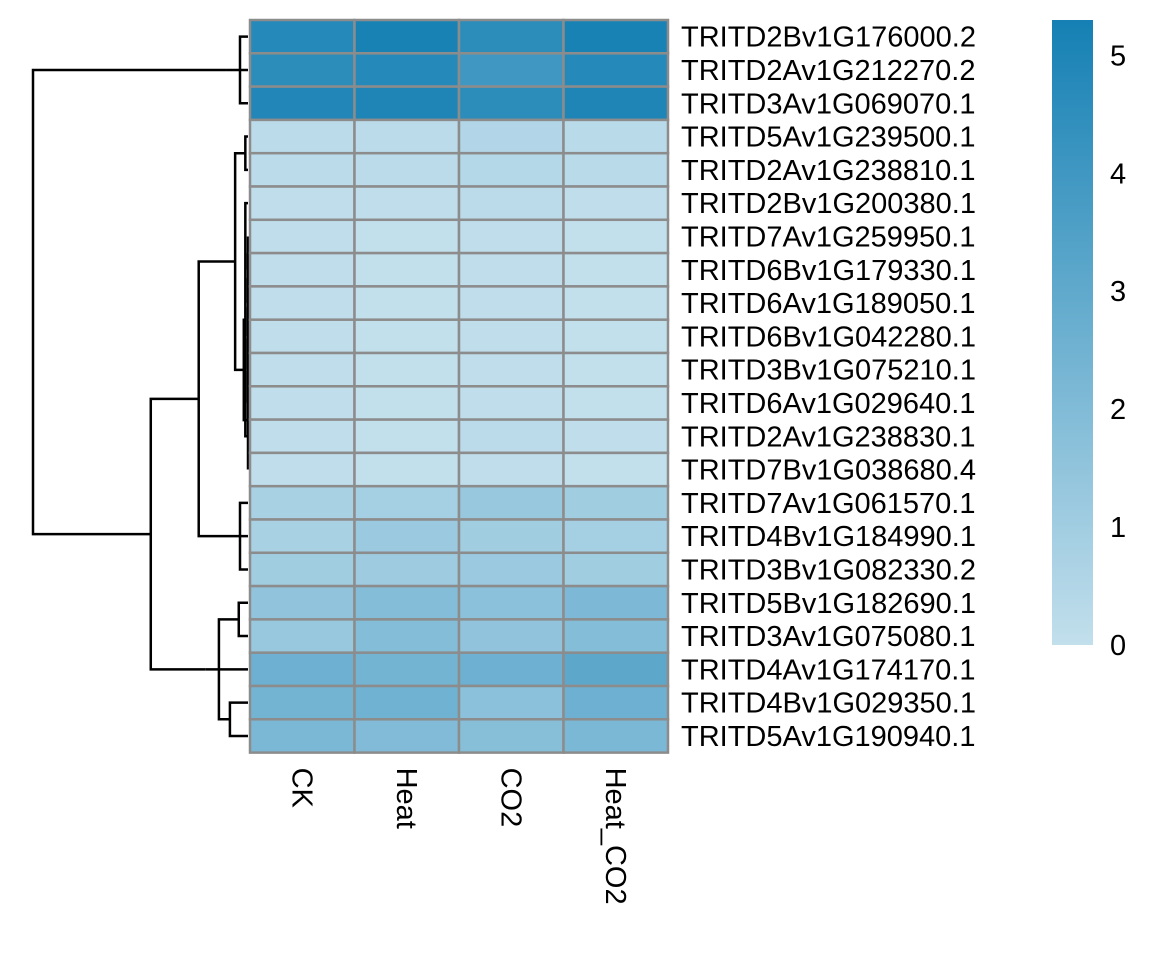  What do you see at coordinates (828, 670) in the screenshot?
I see `row-label: TRITD4Av1G174170.1` at bounding box center [828, 670].